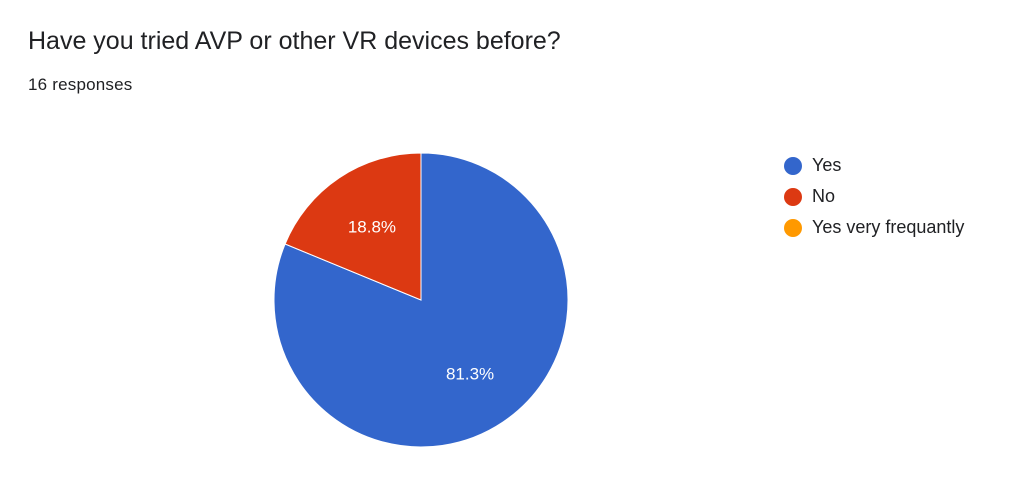  I want to click on legend-item-no: No, so click(874, 196).